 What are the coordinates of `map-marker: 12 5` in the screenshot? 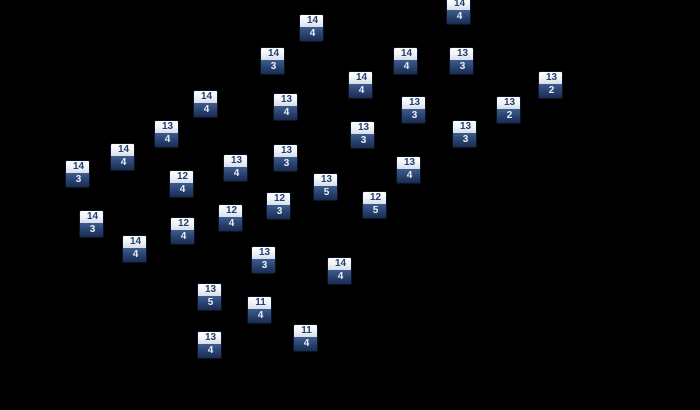 It's located at (374, 205).